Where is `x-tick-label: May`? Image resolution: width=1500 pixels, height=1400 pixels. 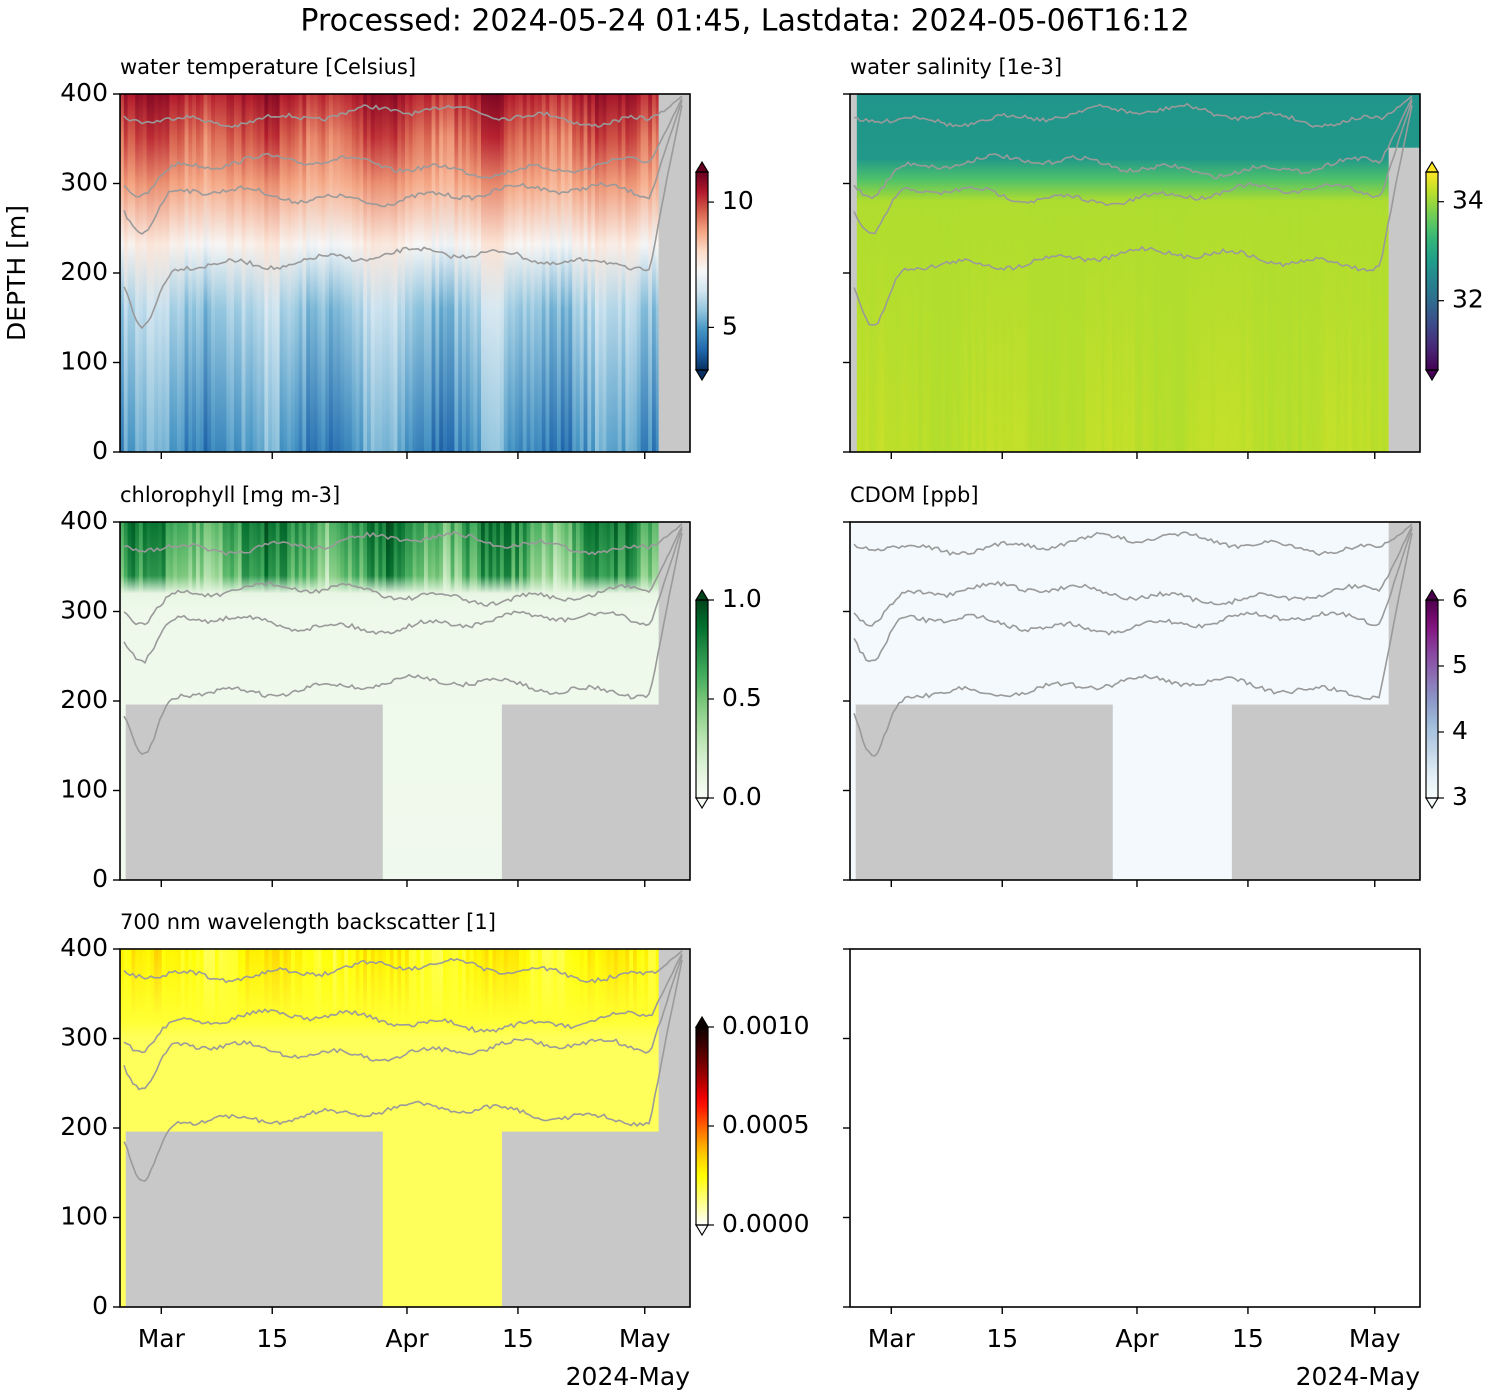 x-tick-label: May is located at coordinates (645, 1338).